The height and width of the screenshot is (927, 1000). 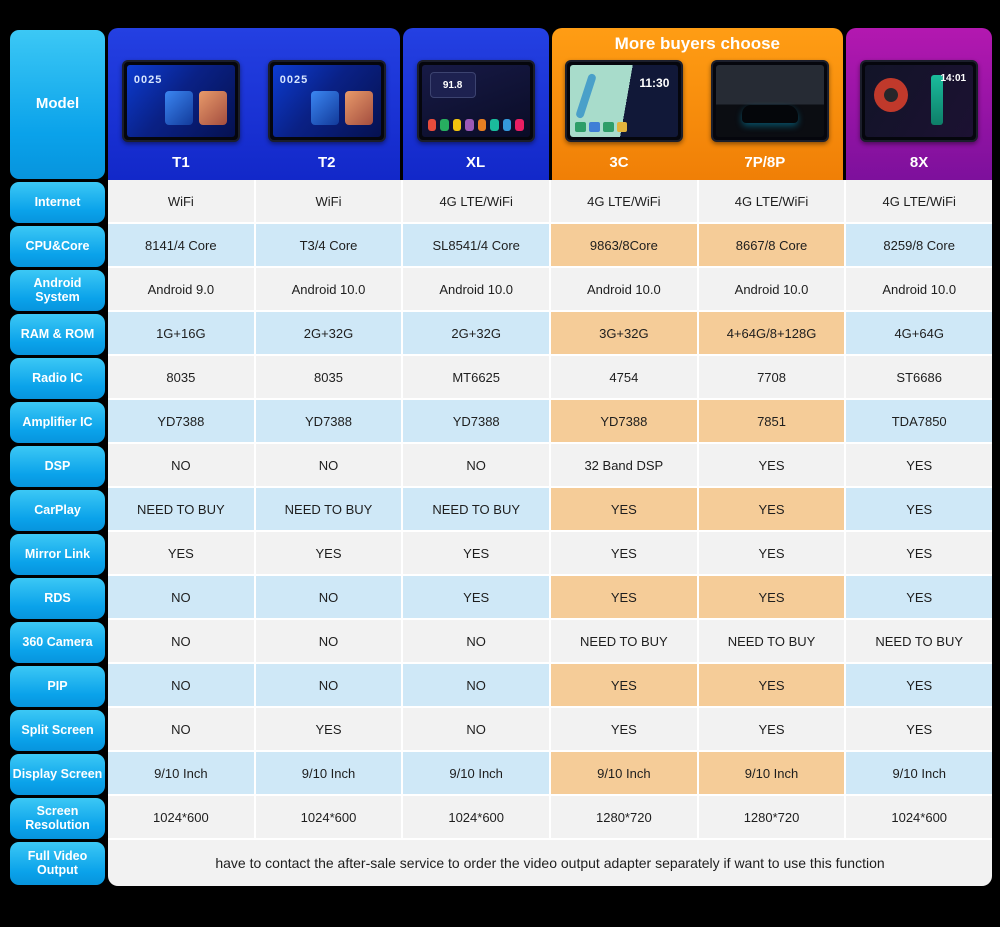 I want to click on cell-8x-carplay: YES, so click(x=919, y=510).